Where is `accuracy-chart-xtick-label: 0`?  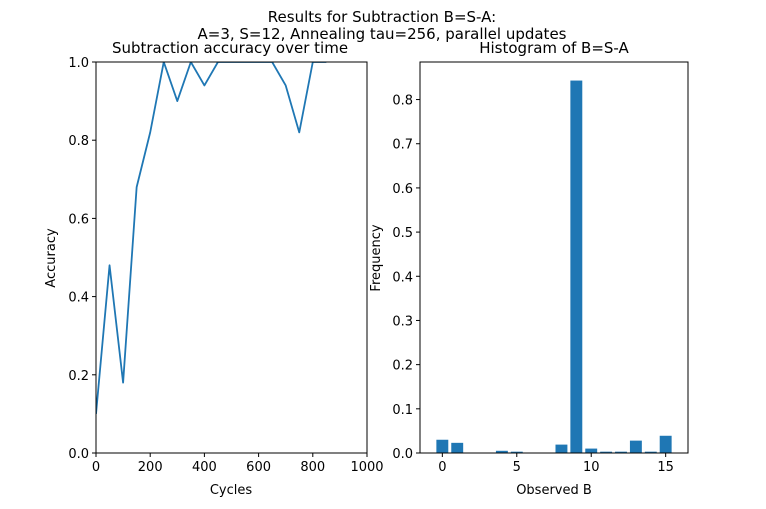 accuracy-chart-xtick-label: 0 is located at coordinates (96, 467).